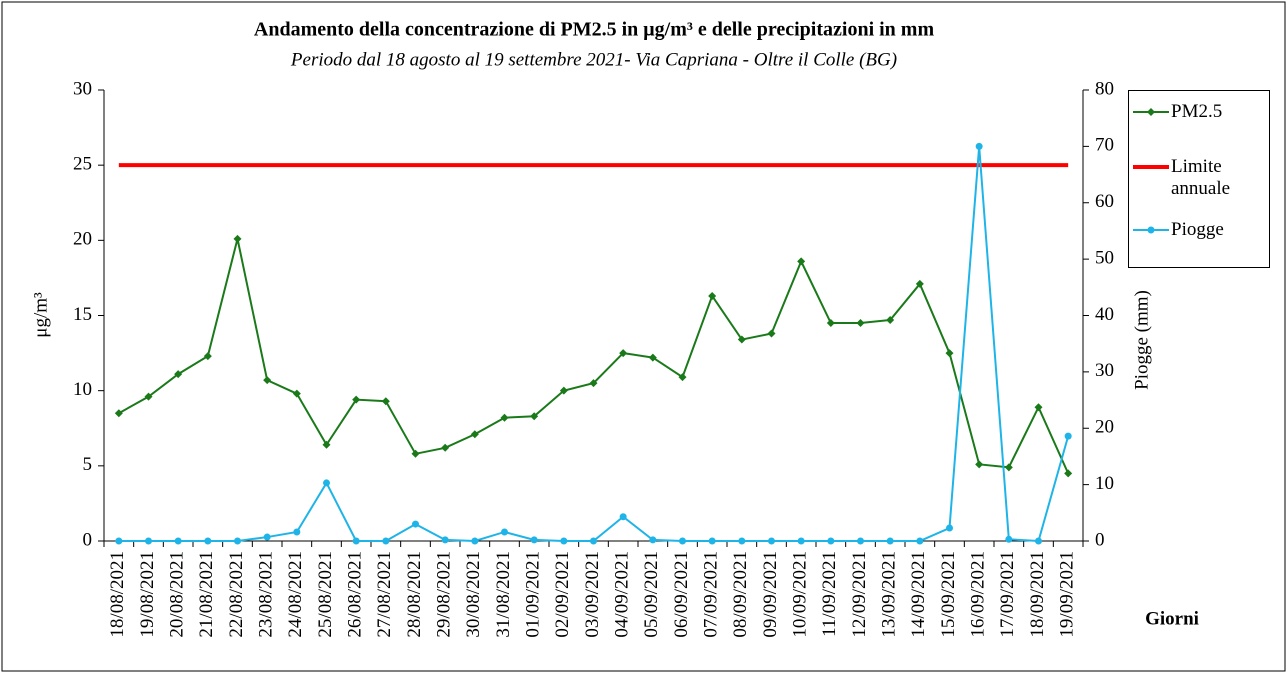  Describe the element at coordinates (82, 314) in the screenshot. I see `y-tick-label: 15` at that location.